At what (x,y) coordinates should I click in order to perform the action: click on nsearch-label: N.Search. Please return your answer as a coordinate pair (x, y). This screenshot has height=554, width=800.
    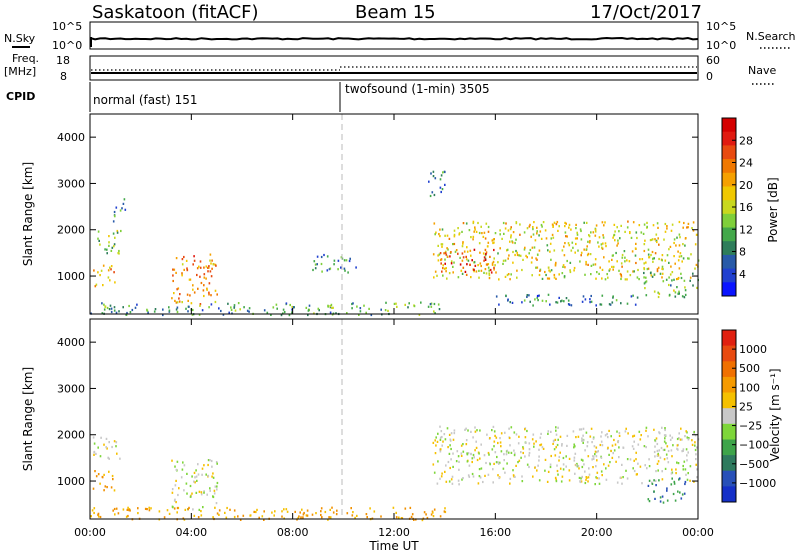
    Looking at the image, I should click on (771, 36).